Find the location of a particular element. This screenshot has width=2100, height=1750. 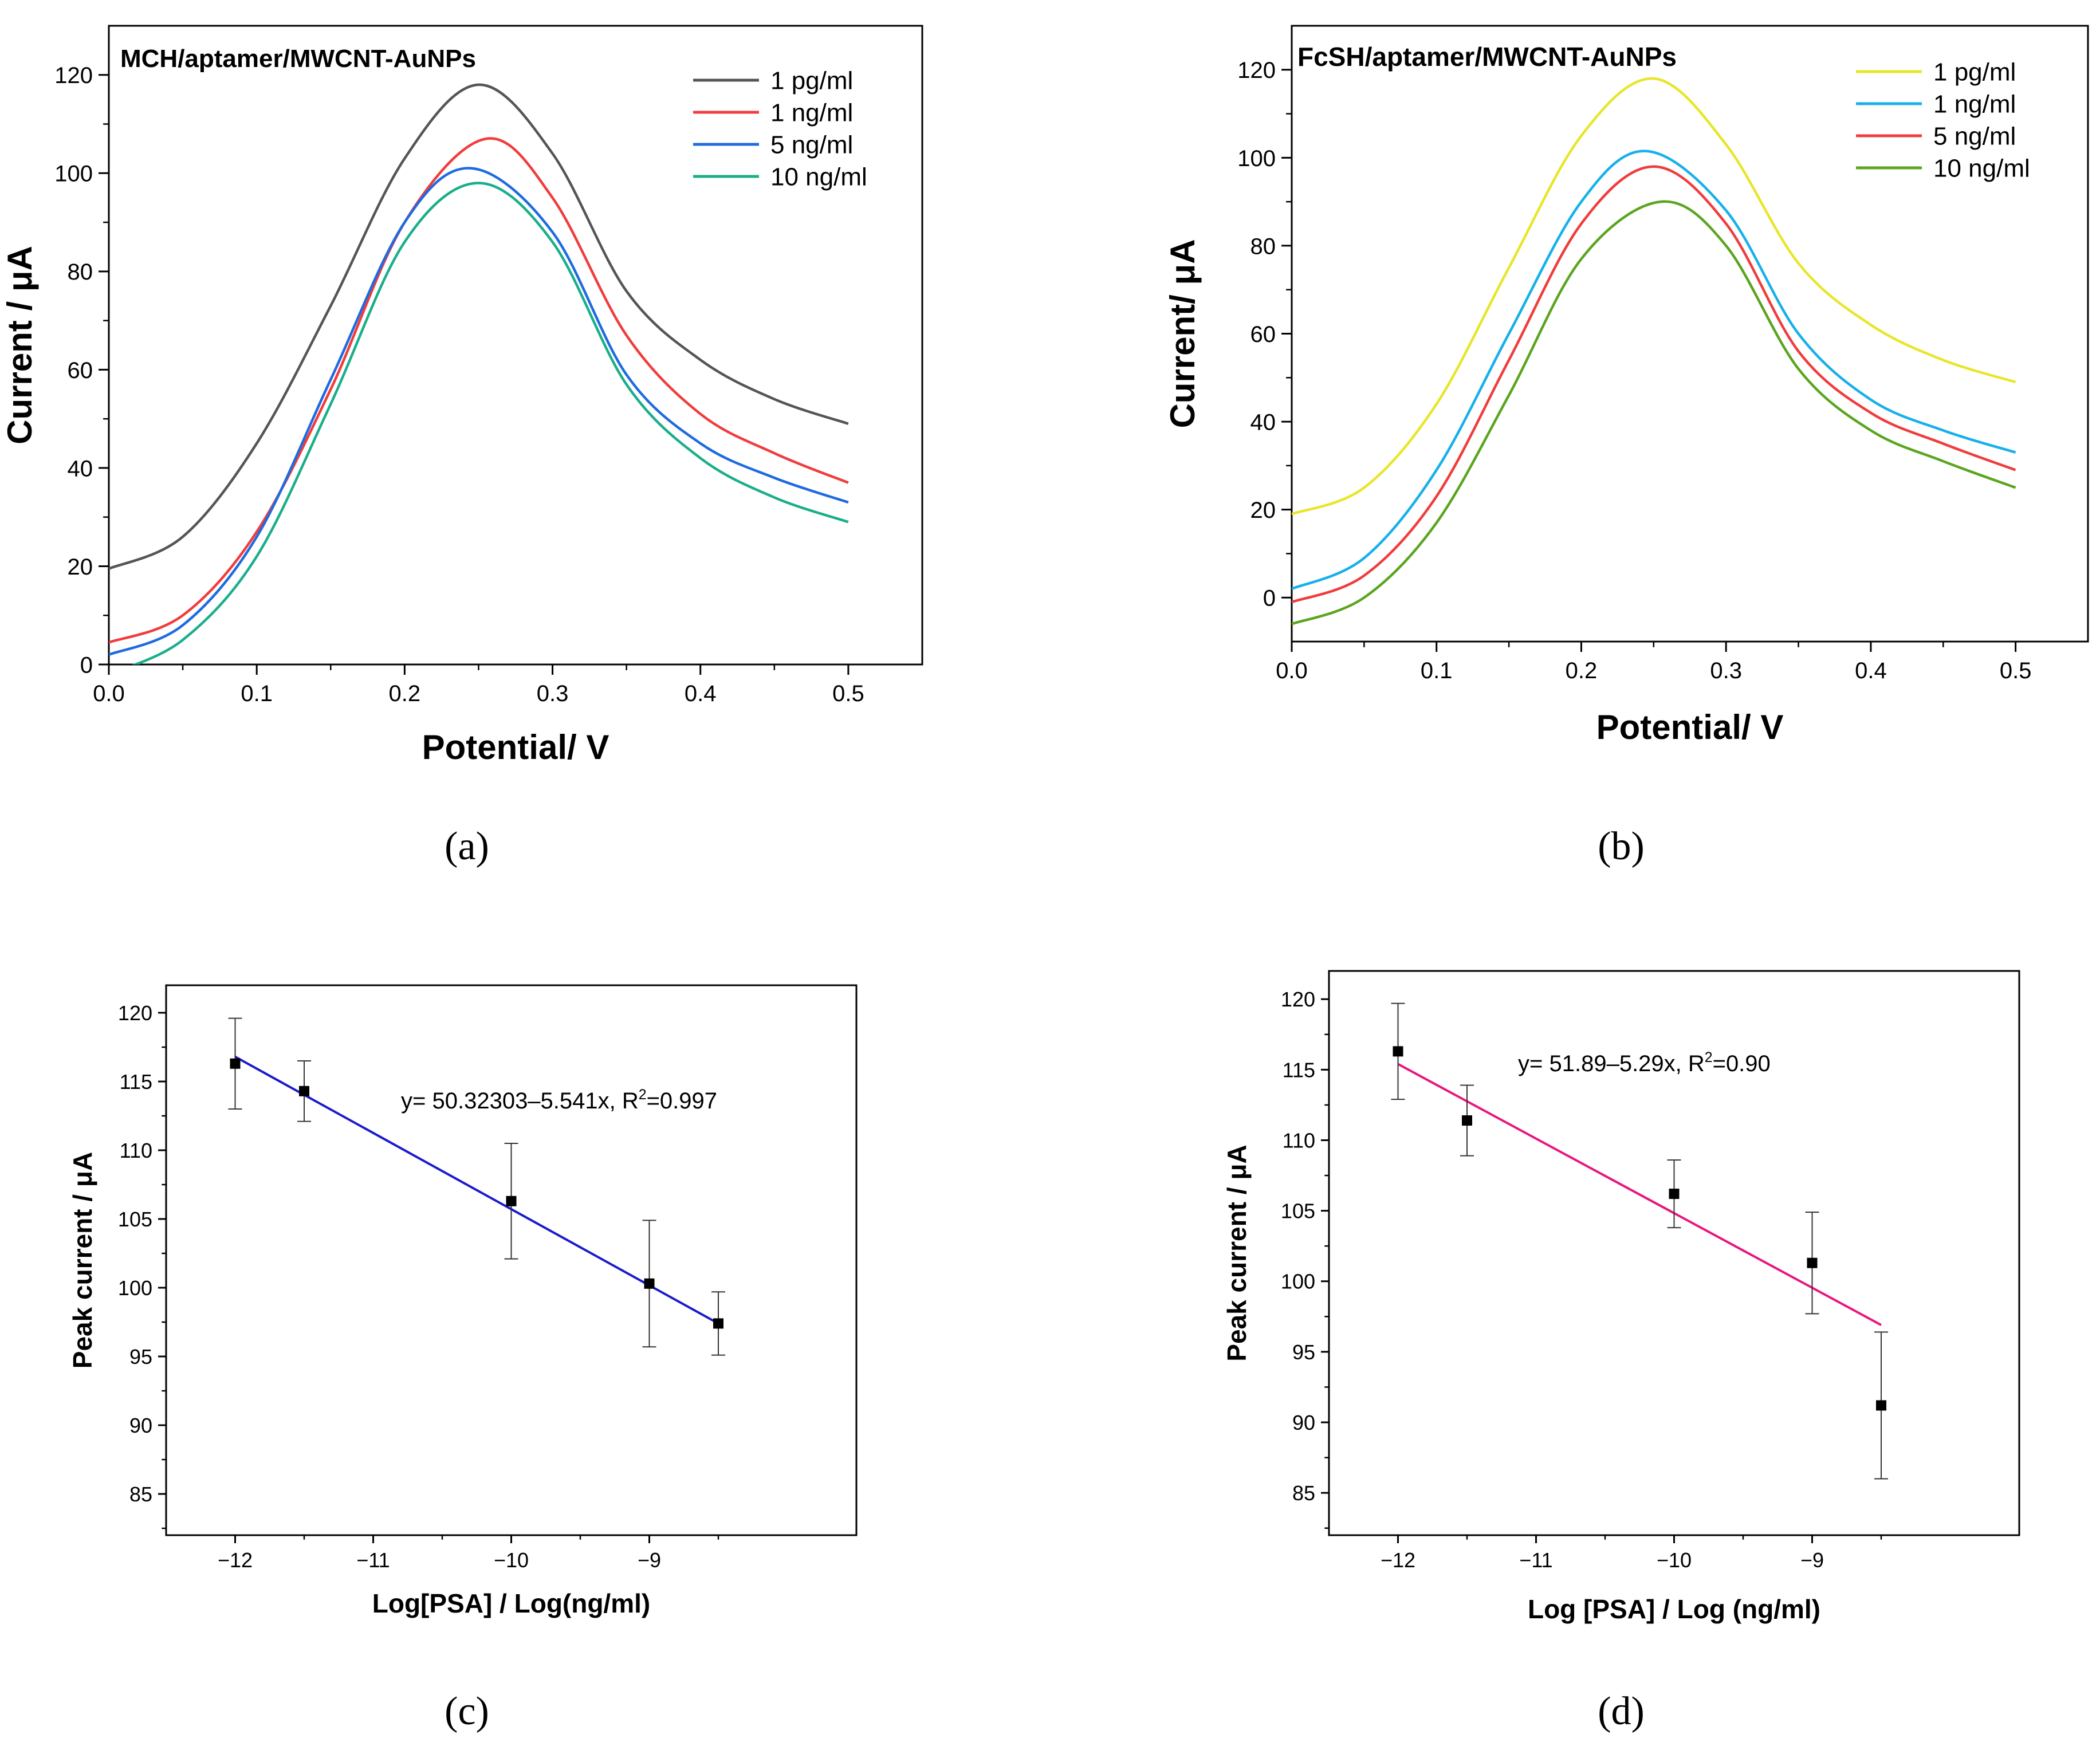

x-axis-label: Log [PSA] / Log (ng/ml) is located at coordinates (1674, 1609).